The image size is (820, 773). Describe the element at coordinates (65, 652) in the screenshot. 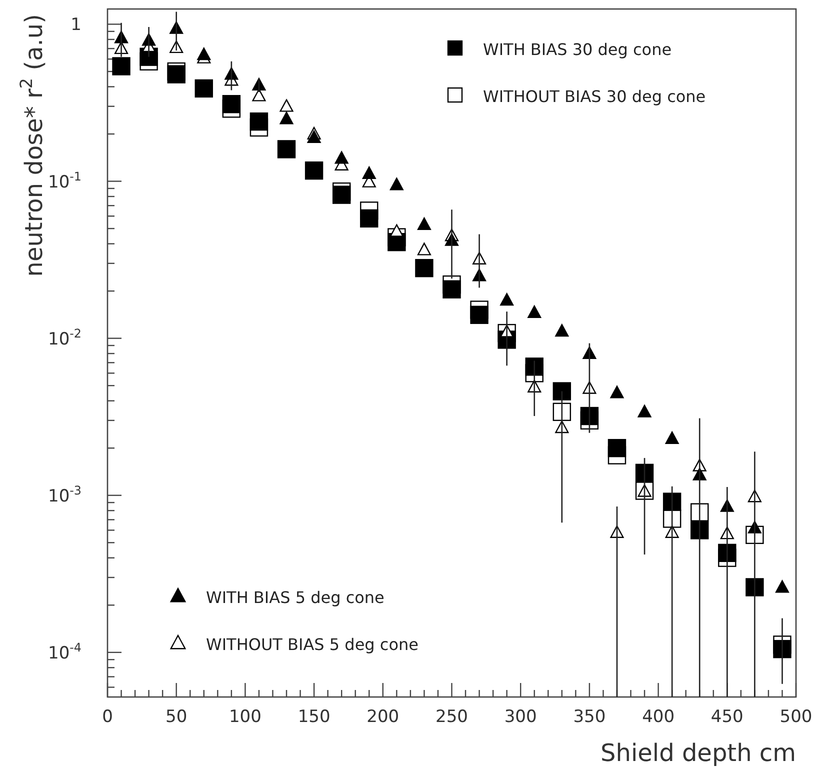

I see `y-tick-label: 10$^{-4}$` at that location.